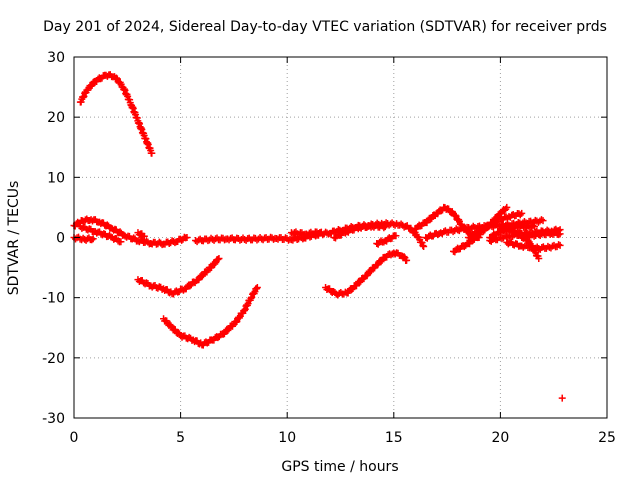  What do you see at coordinates (56, 118) in the screenshot?
I see `y-tick-label: 20` at bounding box center [56, 118].